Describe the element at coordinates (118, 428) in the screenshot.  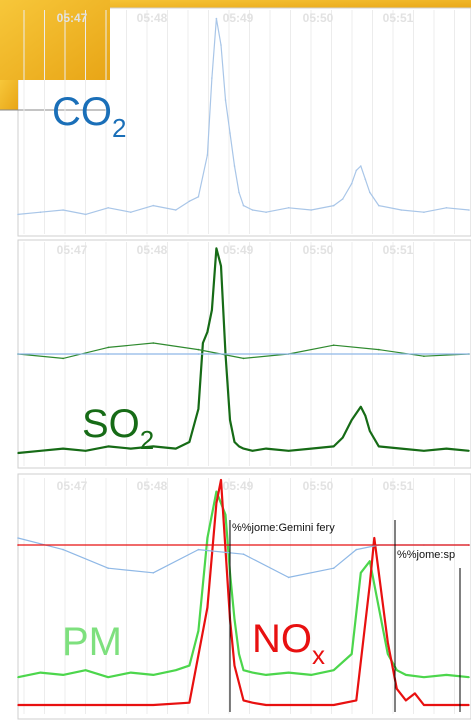
I see `so2-label: SO2` at that location.